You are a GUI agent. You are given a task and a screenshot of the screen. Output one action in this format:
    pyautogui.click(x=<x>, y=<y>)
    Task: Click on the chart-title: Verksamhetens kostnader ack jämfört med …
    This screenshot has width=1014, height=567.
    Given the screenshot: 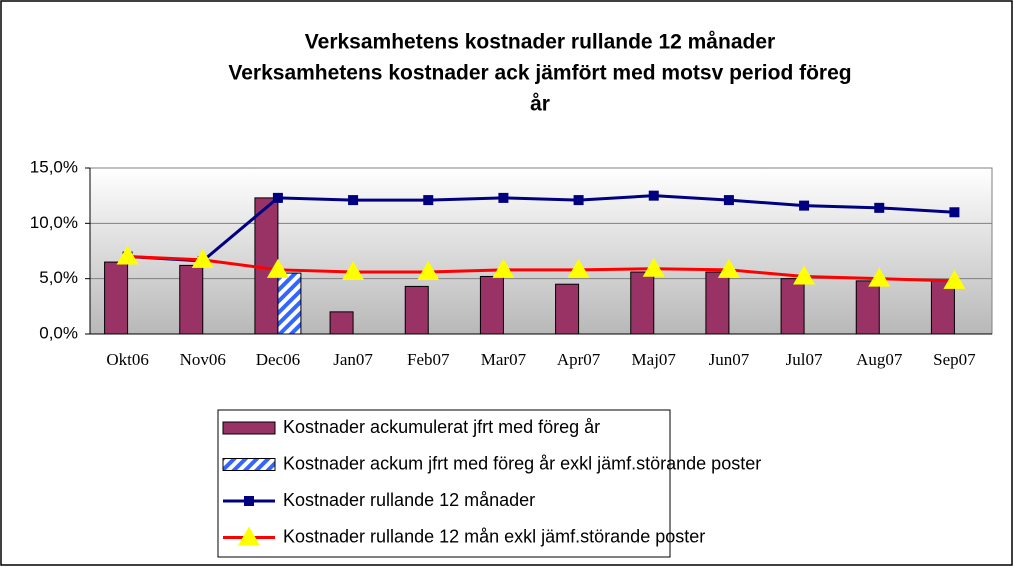 What is the action you would take?
    pyautogui.click(x=539, y=73)
    